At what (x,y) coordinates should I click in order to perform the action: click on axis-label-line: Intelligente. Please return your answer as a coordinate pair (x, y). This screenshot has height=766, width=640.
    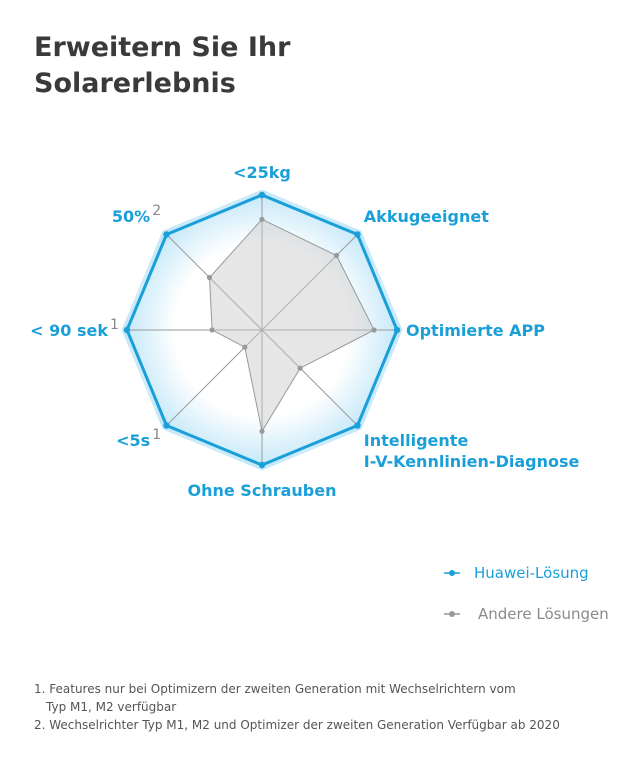
    Looking at the image, I should click on (416, 440).